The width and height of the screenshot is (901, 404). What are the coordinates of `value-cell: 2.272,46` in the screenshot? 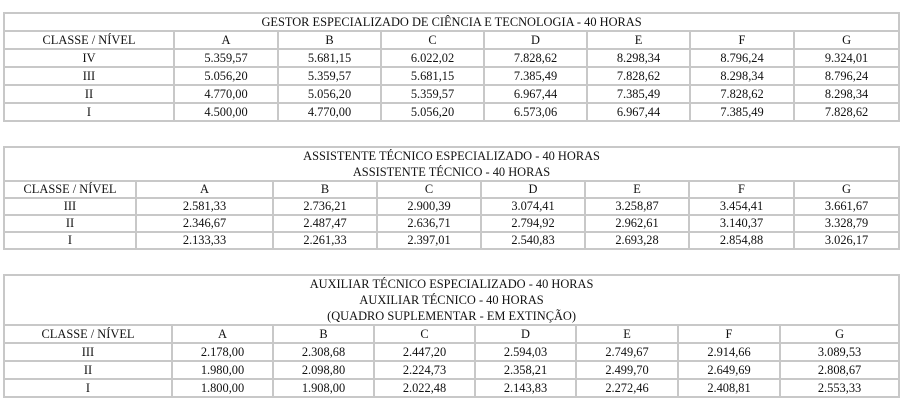 It's located at (627, 388).